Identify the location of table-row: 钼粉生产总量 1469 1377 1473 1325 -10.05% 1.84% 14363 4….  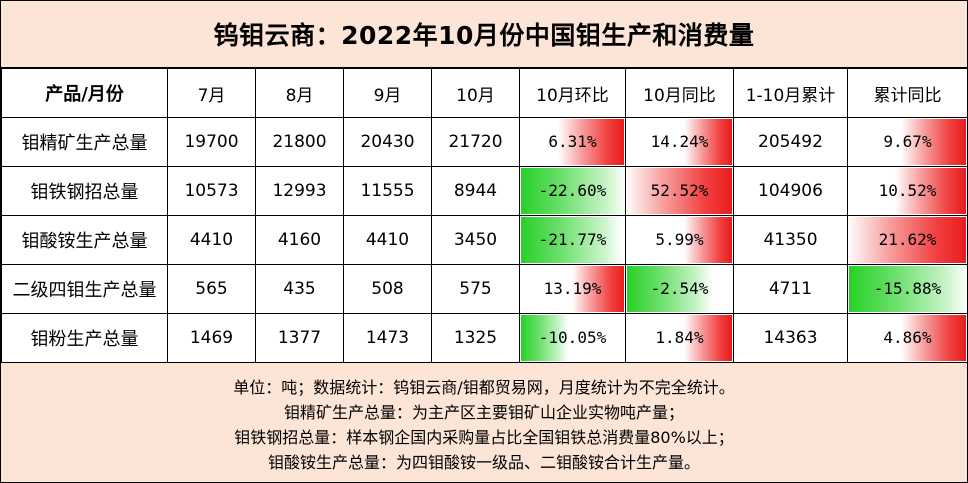
(484, 338).